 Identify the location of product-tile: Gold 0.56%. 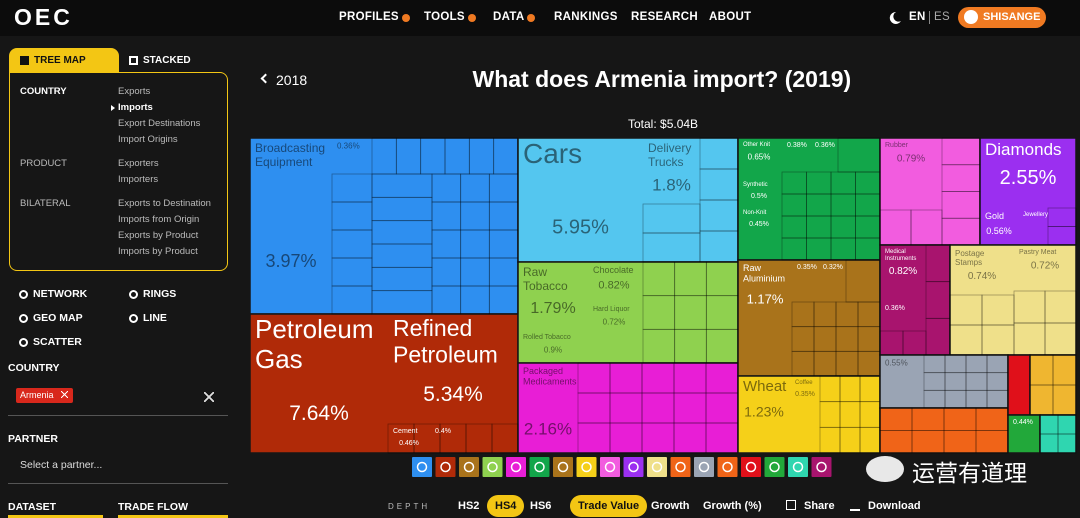
(999, 226).